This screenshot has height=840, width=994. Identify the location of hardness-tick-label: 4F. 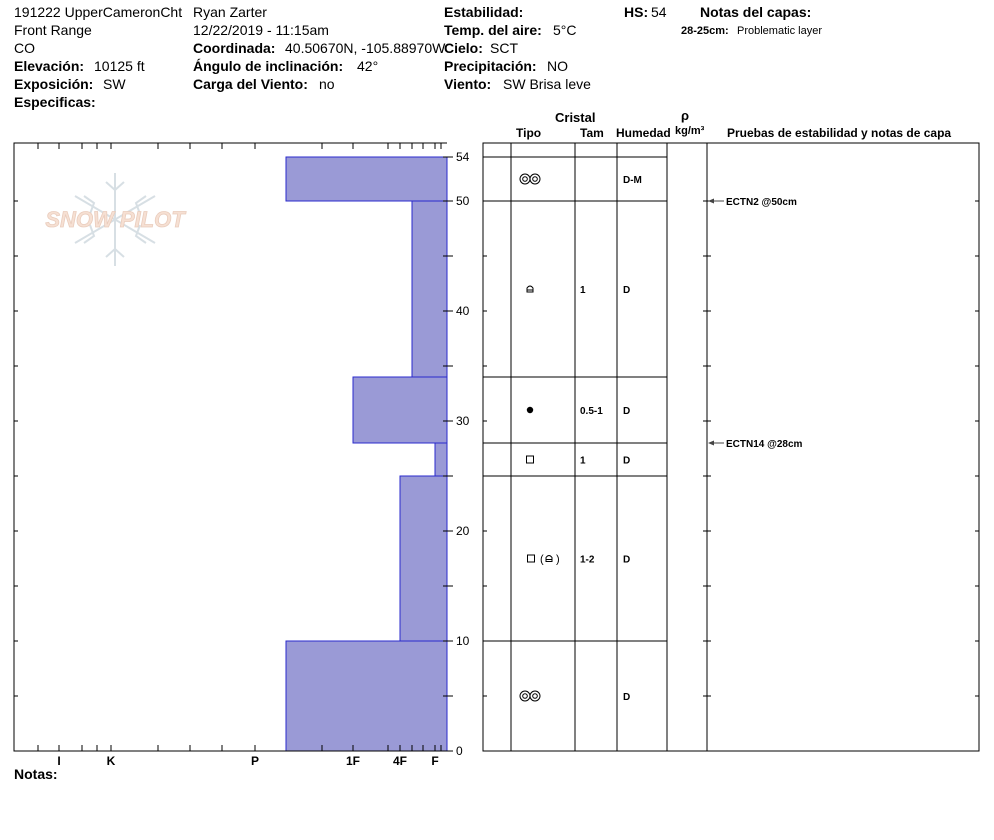
(400, 761).